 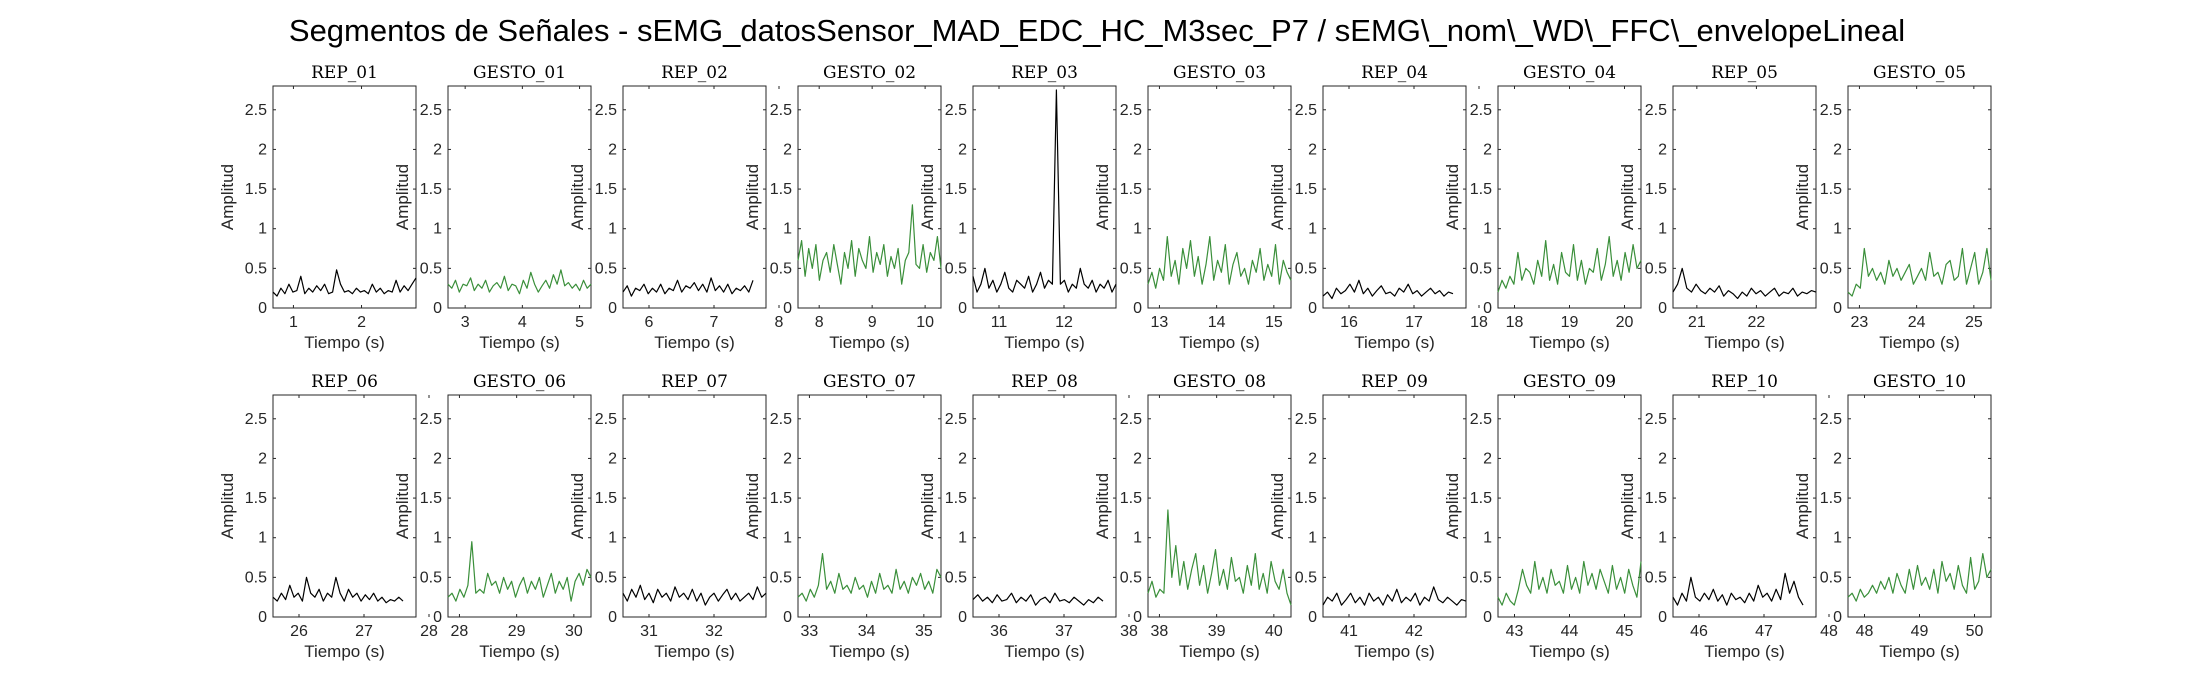 What do you see at coordinates (694, 73) in the screenshot?
I see `subplot-title: REP_02` at bounding box center [694, 73].